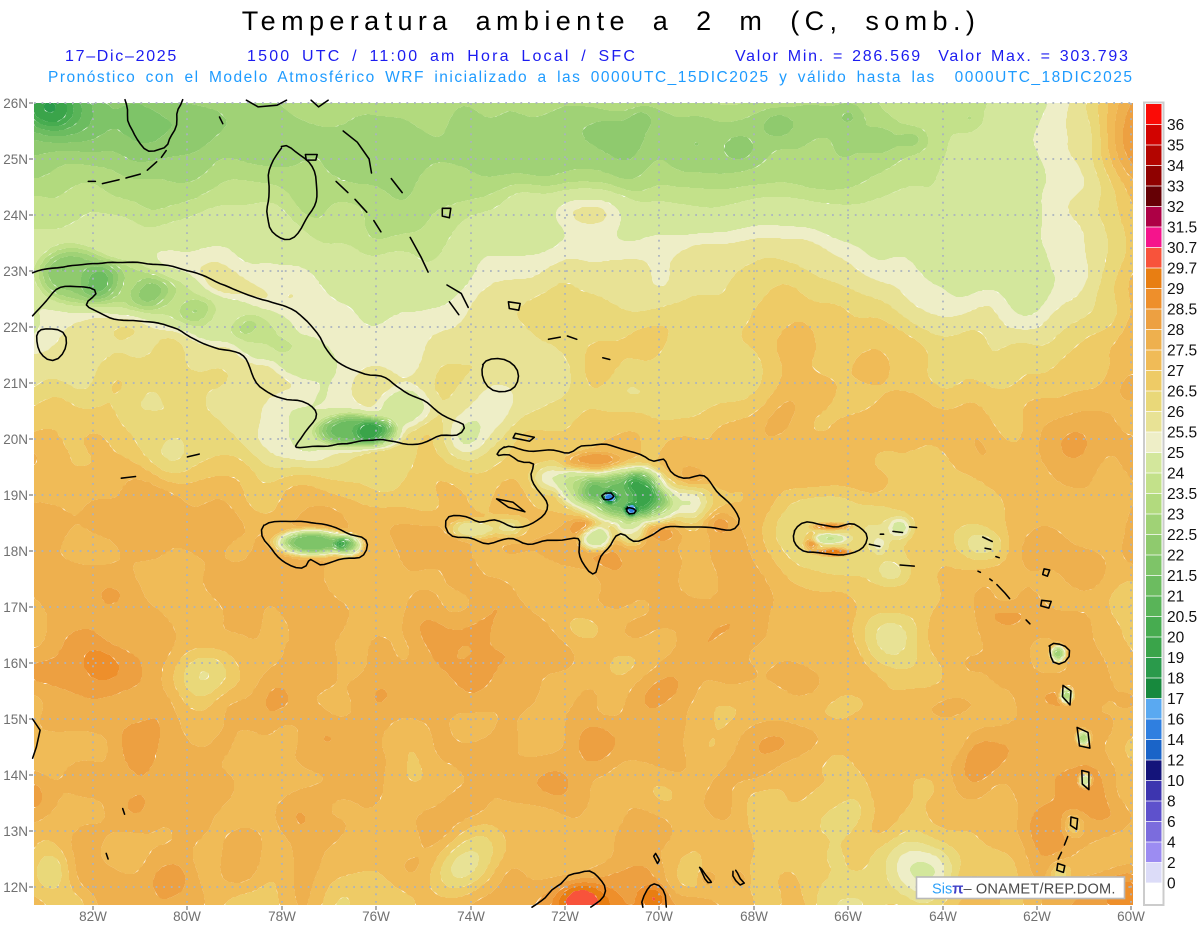 This screenshot has width=1200, height=932. Describe the element at coordinates (1175, 699) in the screenshot. I see `svg-text: 17` at that location.